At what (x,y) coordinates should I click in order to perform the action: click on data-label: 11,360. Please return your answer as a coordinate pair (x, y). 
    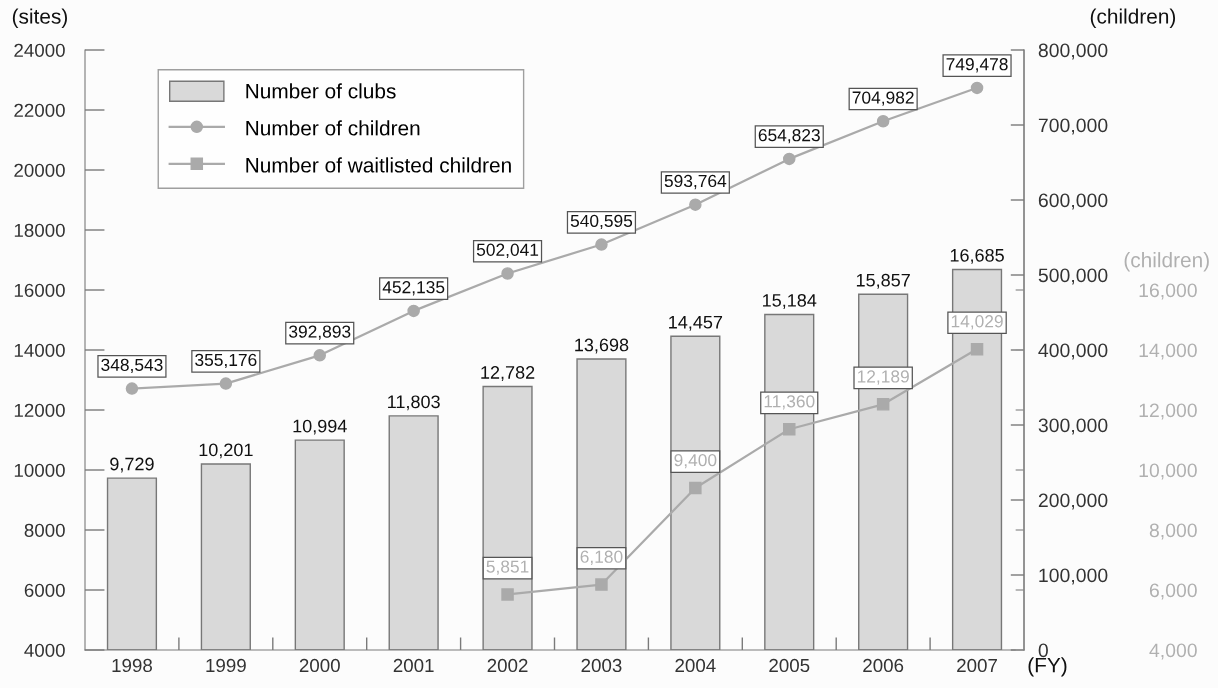
    Looking at the image, I should click on (789, 402).